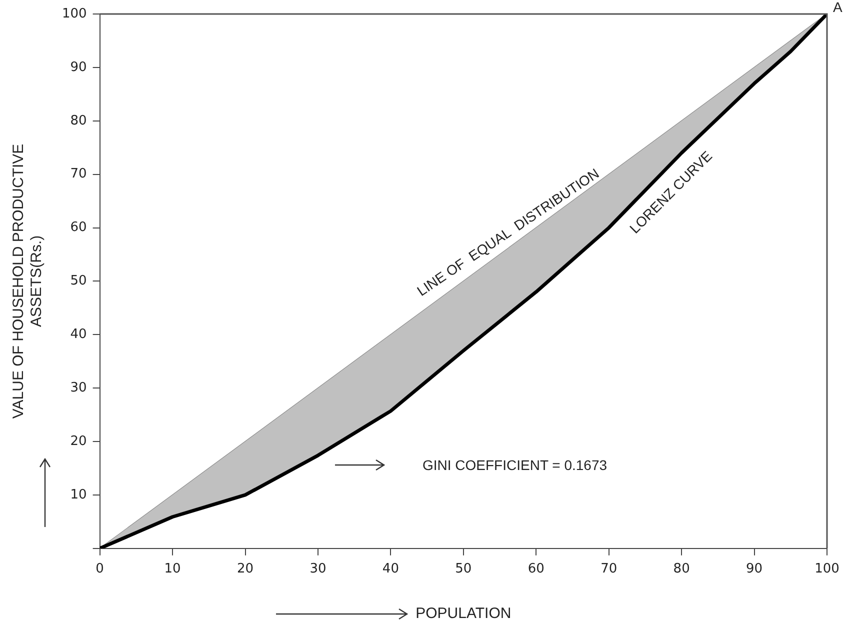 This screenshot has height=631, width=859. I want to click on y-tick-label: 80, so click(78, 120).